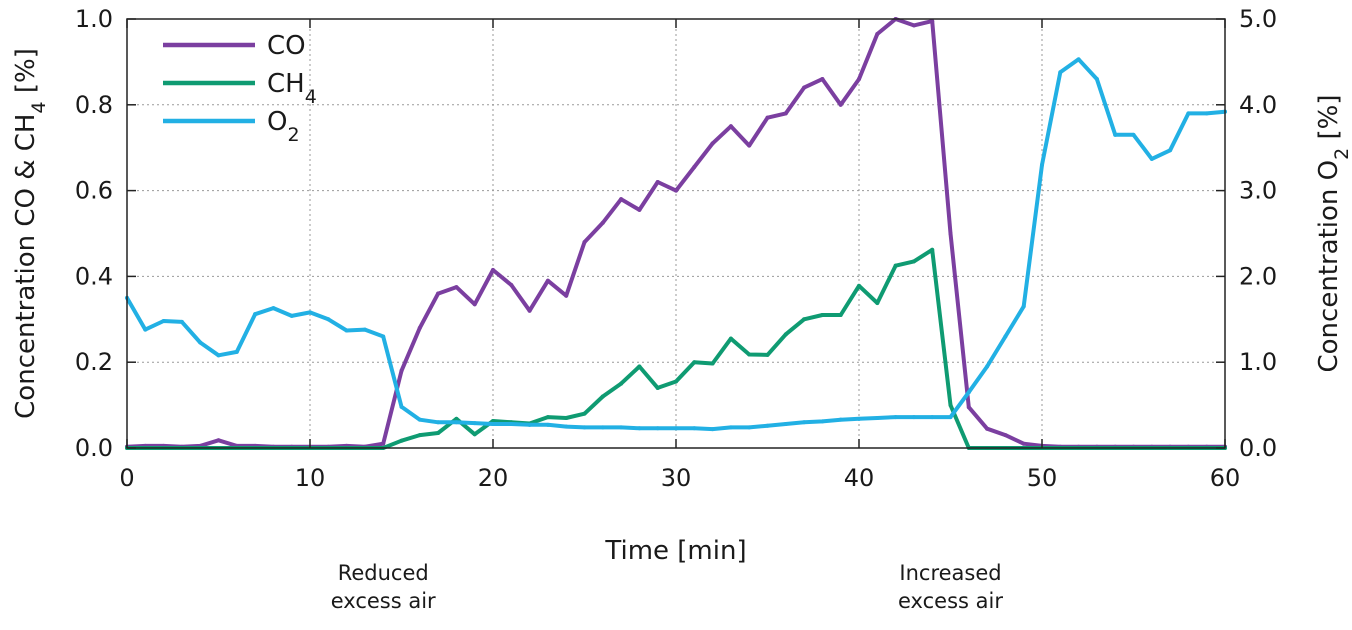 The width and height of the screenshot is (1352, 630). I want to click on x-tick-label: 20, so click(493, 478).